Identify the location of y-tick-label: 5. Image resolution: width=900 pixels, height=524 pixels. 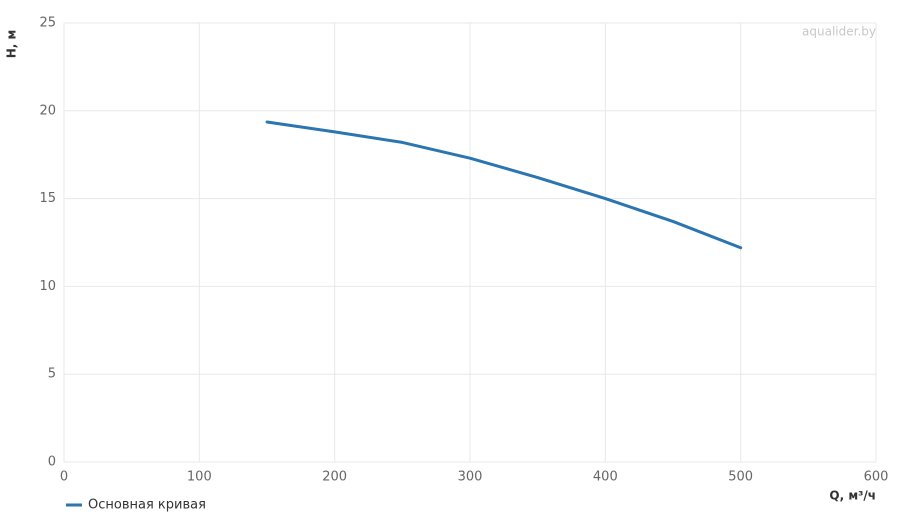
(52, 374).